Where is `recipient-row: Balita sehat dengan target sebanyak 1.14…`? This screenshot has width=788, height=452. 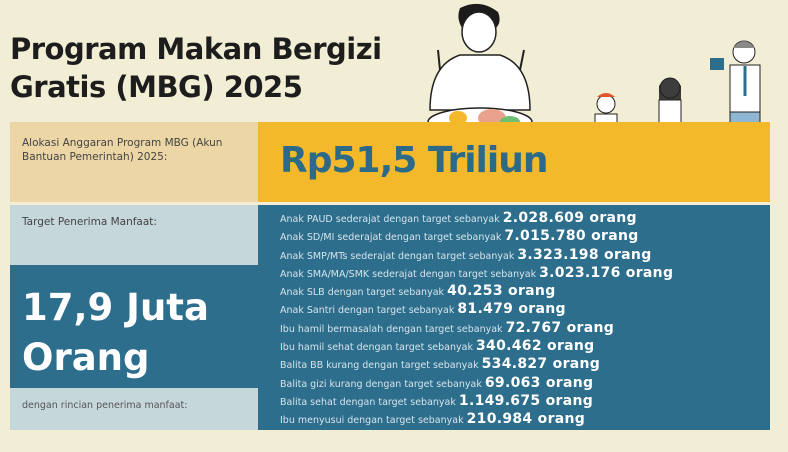 recipient-row: Balita sehat dengan target sebanyak 1.14… is located at coordinates (514, 402).